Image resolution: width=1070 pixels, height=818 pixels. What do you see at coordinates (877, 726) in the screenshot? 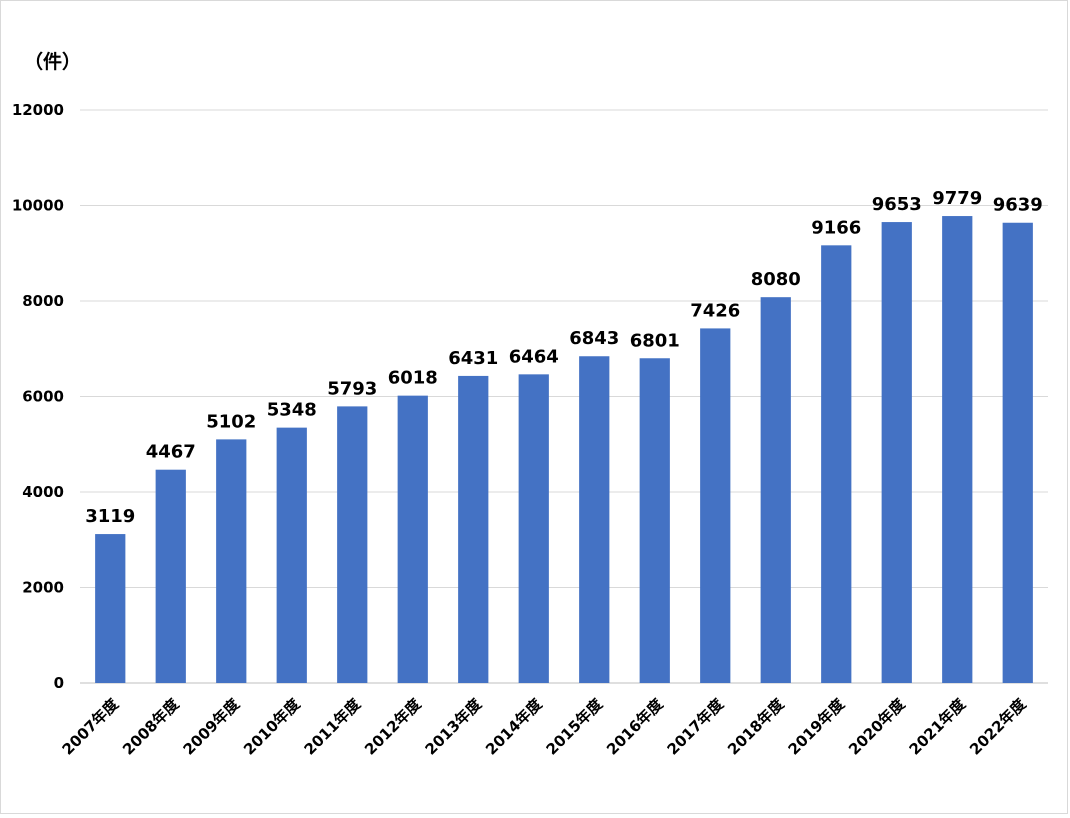
I see `x-category-label: 2020年度` at bounding box center [877, 726].